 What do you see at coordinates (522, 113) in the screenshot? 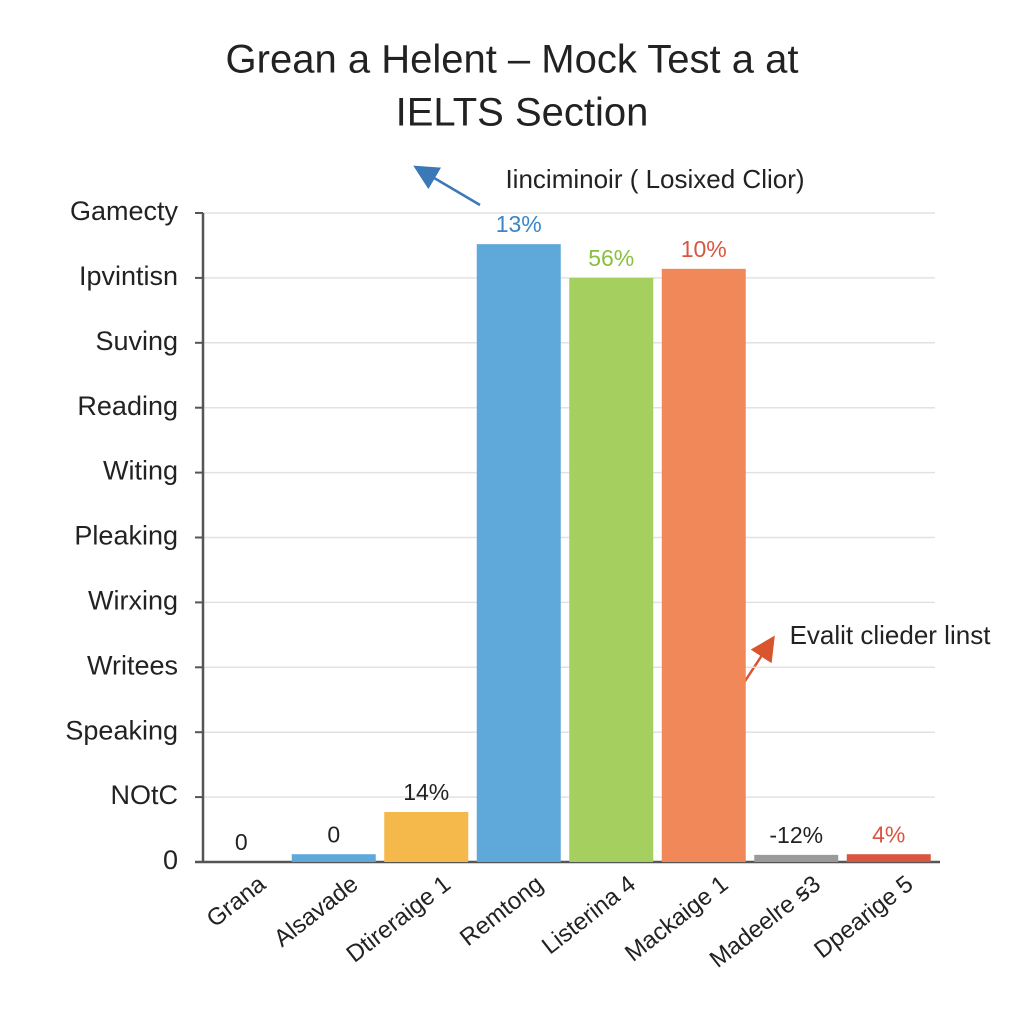
I see `chart-title: IELTS Section` at bounding box center [522, 113].